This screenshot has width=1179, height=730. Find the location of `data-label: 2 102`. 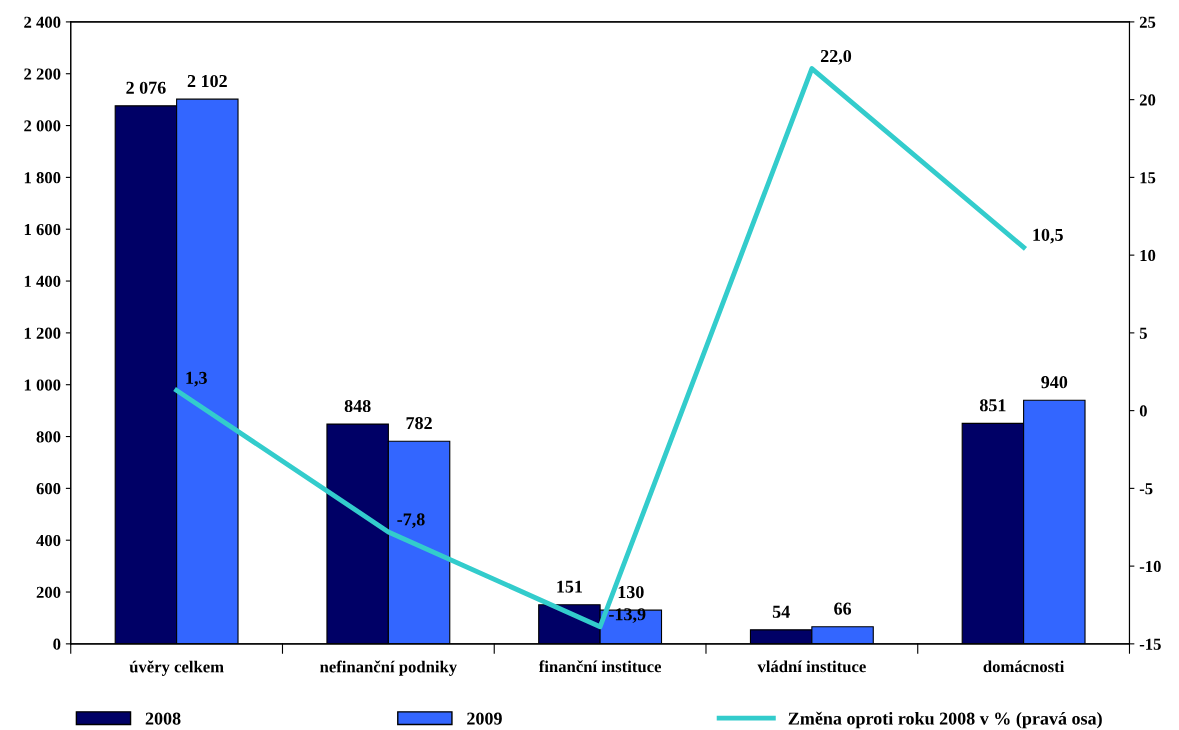

data-label: 2 102 is located at coordinates (207, 81).